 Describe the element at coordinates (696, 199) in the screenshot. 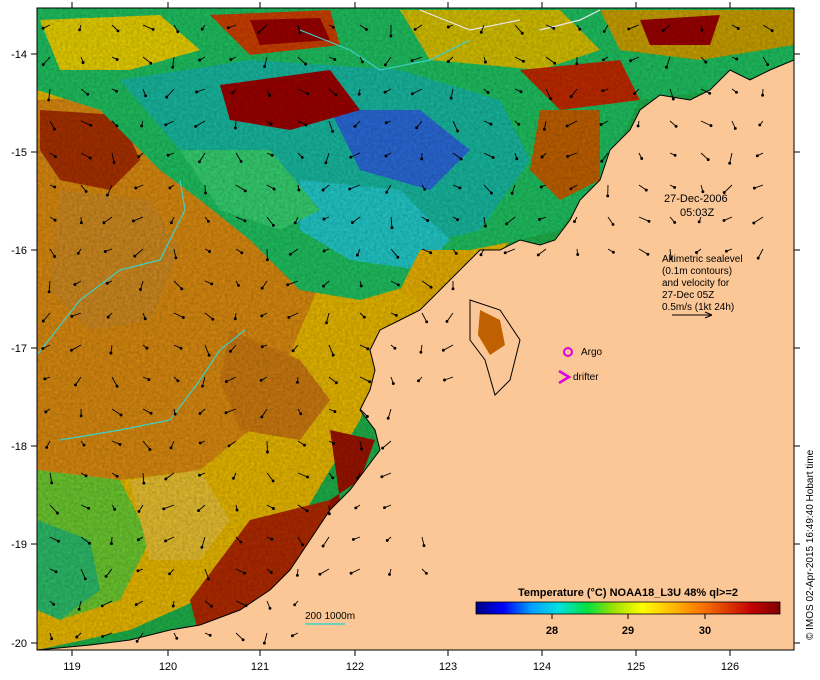

I see `date-label: 27-Dec-2006` at that location.